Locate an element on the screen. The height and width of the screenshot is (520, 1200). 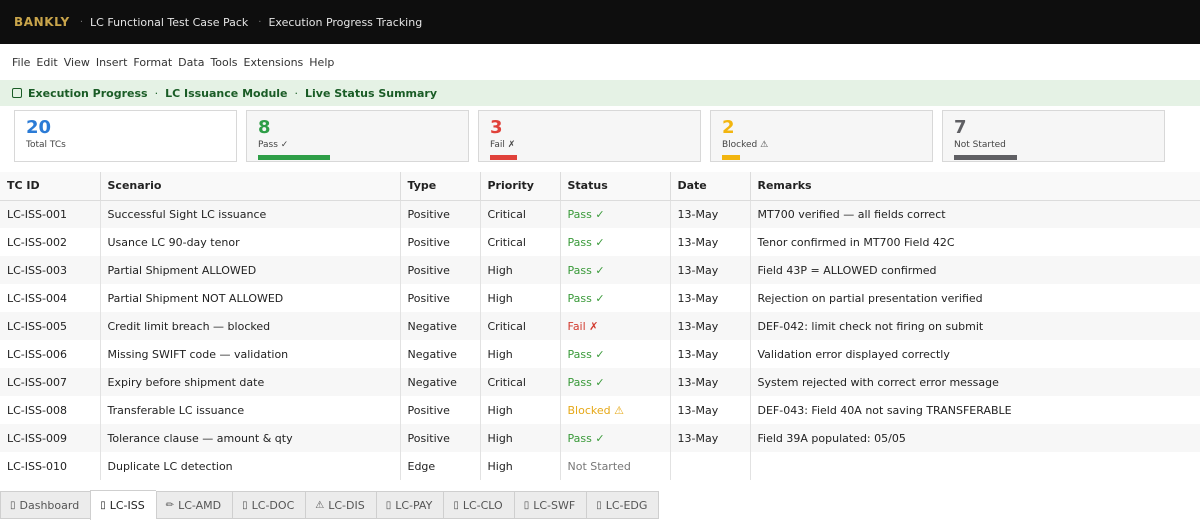
cell-scenario: Credit limit breach — blocked is located at coordinates (250, 326).